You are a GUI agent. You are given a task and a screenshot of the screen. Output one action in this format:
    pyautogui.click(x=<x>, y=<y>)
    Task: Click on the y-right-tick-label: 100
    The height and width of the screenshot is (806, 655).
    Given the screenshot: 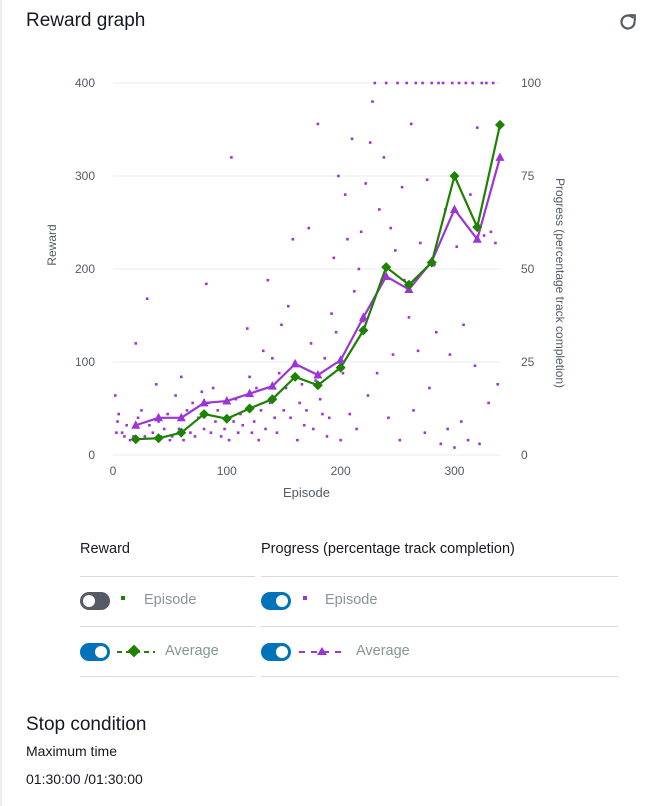 What is the action you would take?
    pyautogui.click(x=531, y=83)
    